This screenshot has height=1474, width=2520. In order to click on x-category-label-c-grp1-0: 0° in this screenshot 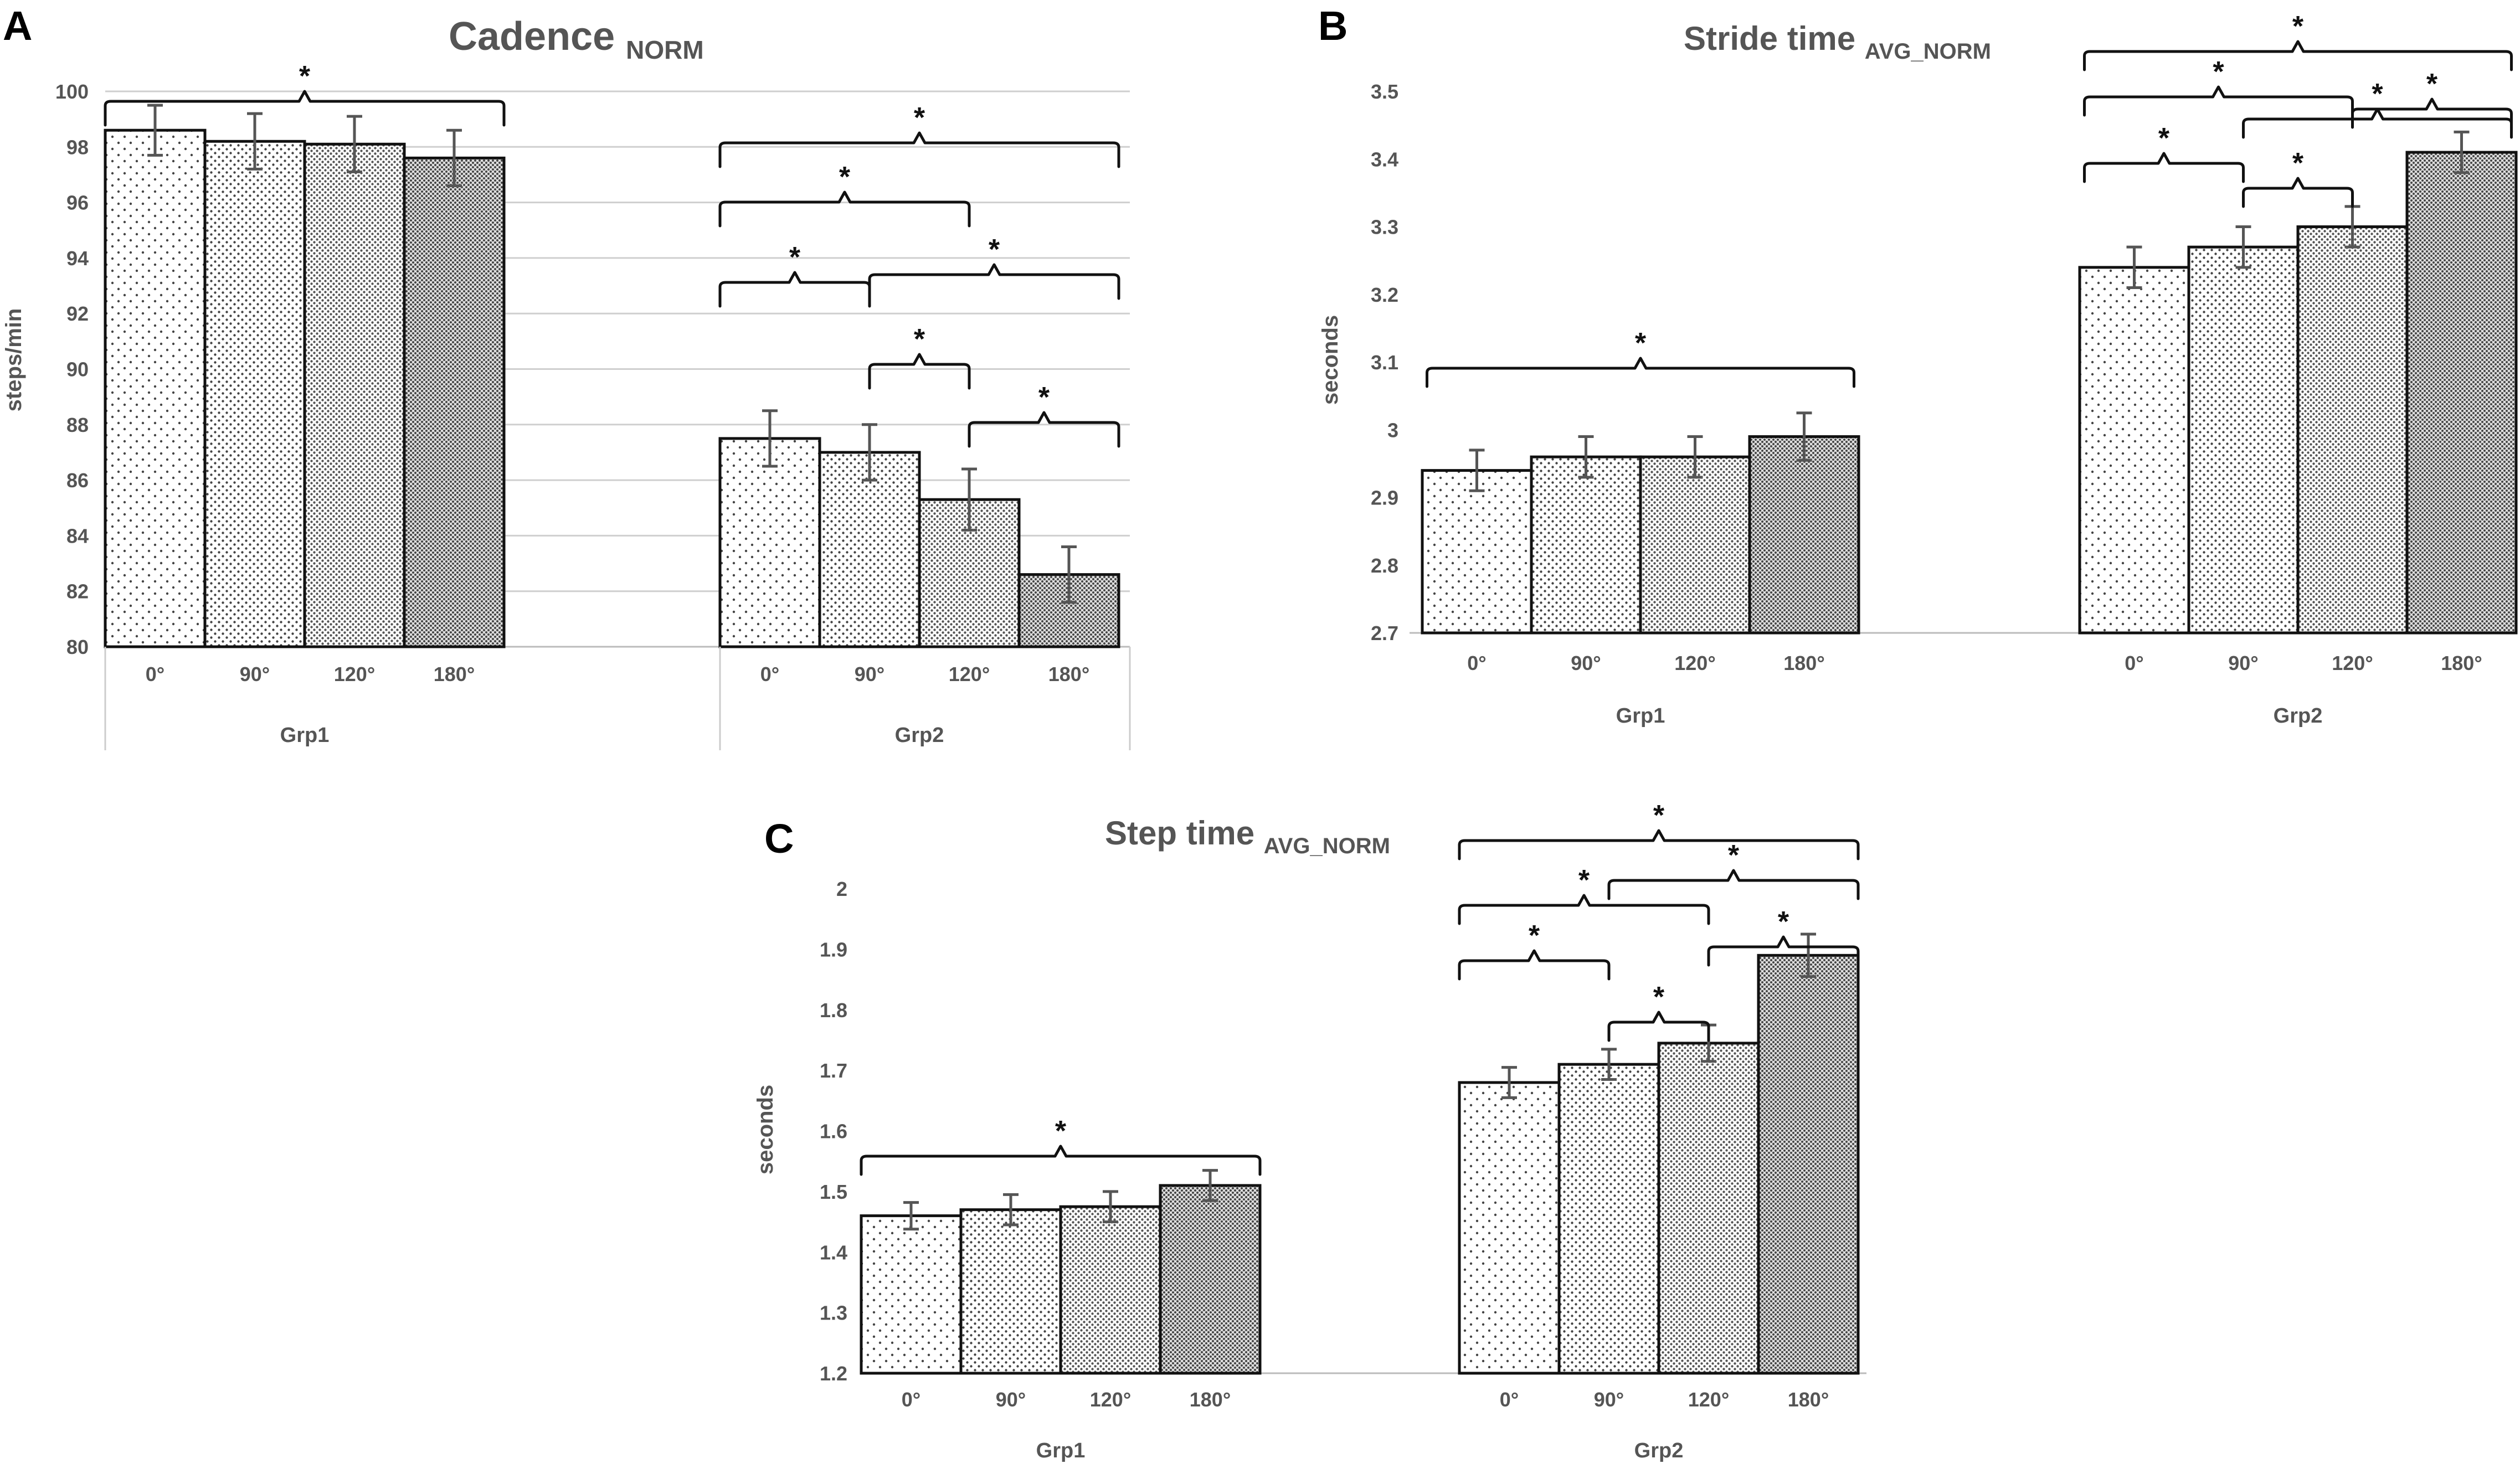, I will do `click(911, 1400)`.